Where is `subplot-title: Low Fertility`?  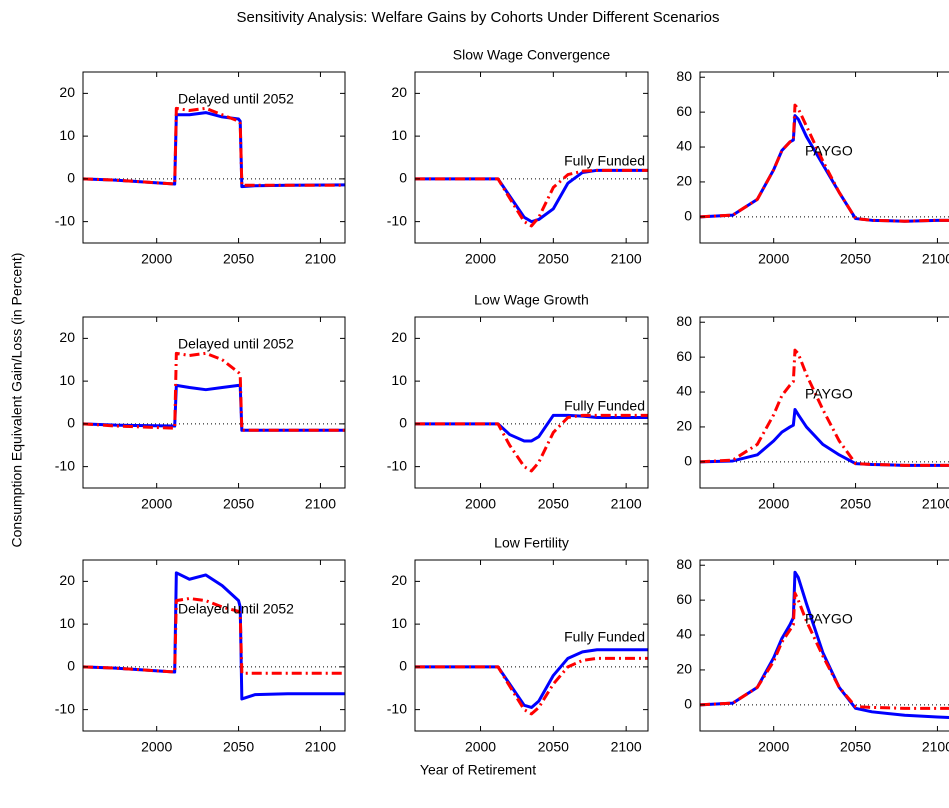 subplot-title: Low Fertility is located at coordinates (531, 543).